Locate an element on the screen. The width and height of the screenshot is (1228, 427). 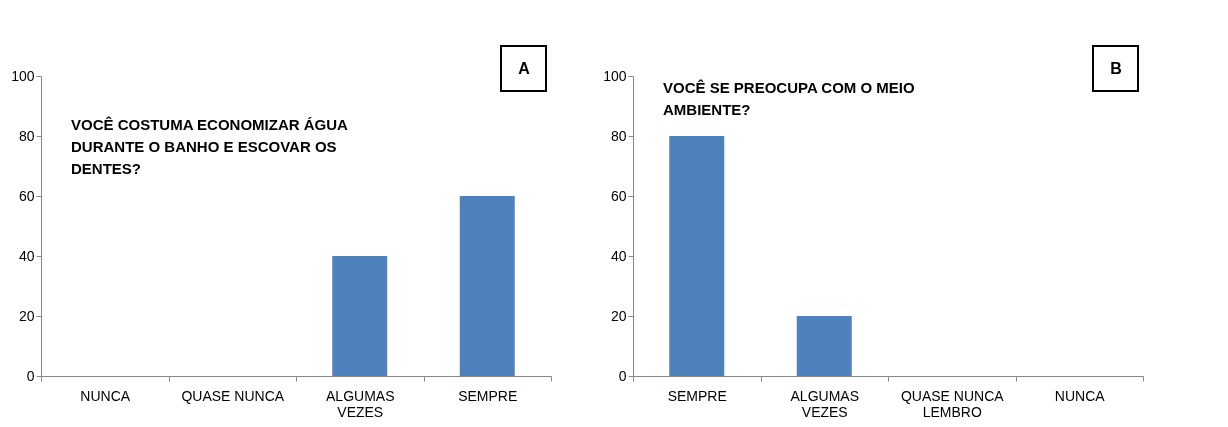
x-tick-label: QUASE NUNCA is located at coordinates (233, 395).